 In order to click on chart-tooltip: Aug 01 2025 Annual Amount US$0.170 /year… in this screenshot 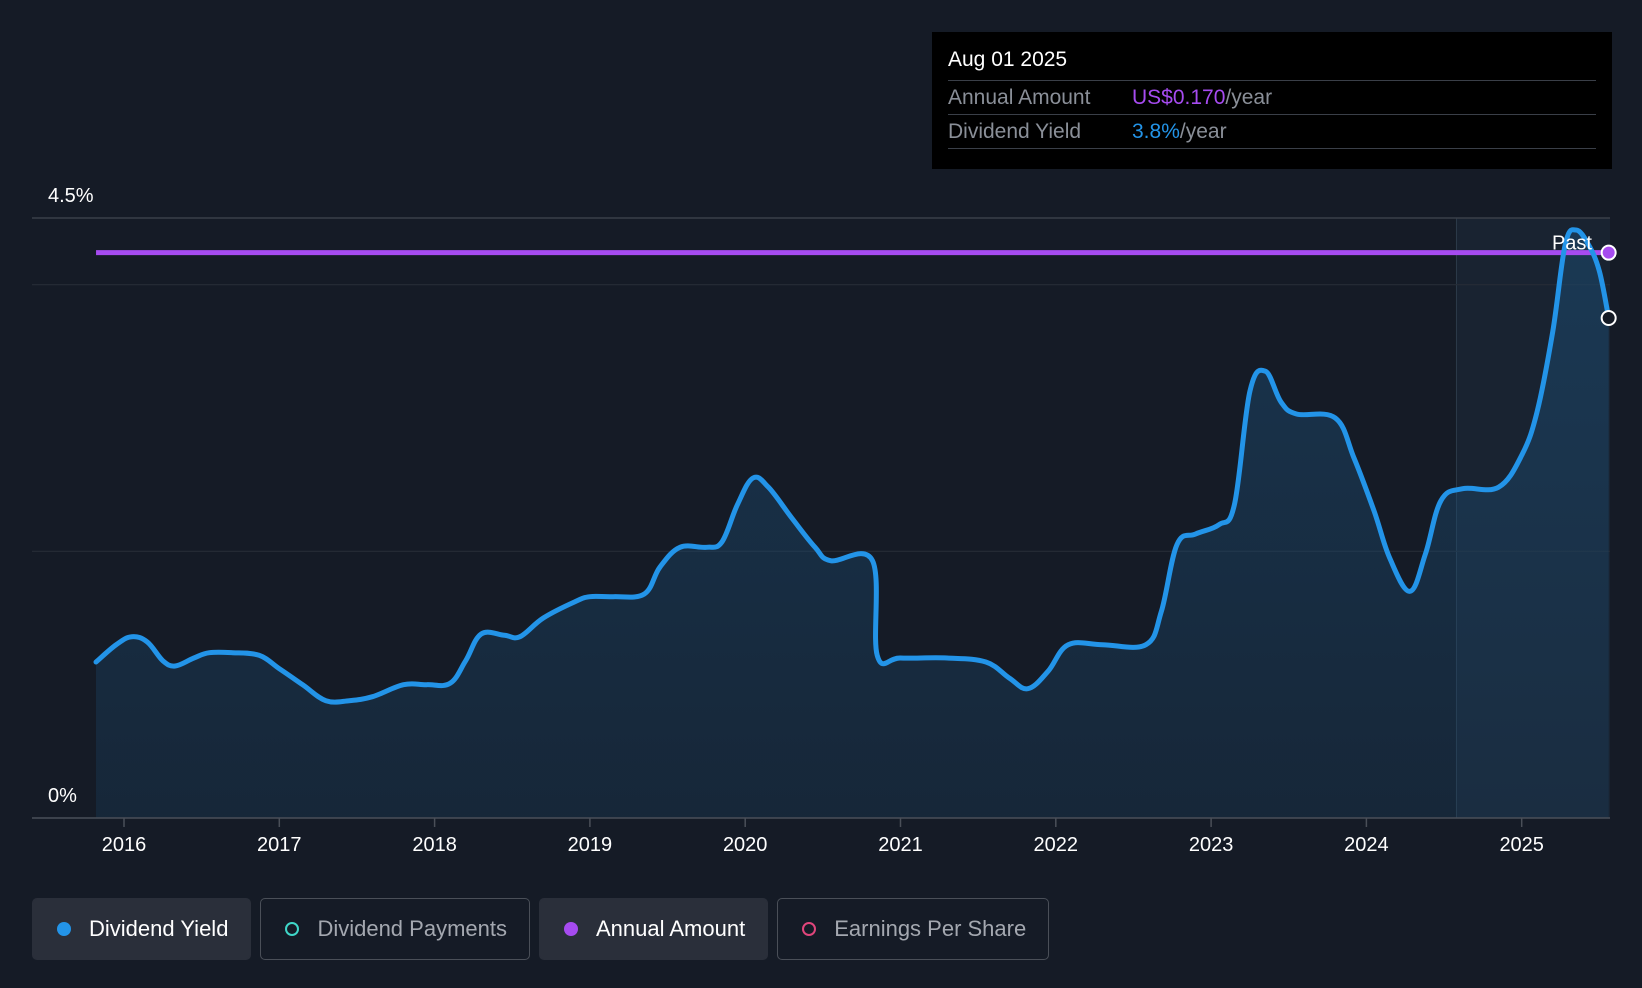, I will do `click(1272, 100)`.